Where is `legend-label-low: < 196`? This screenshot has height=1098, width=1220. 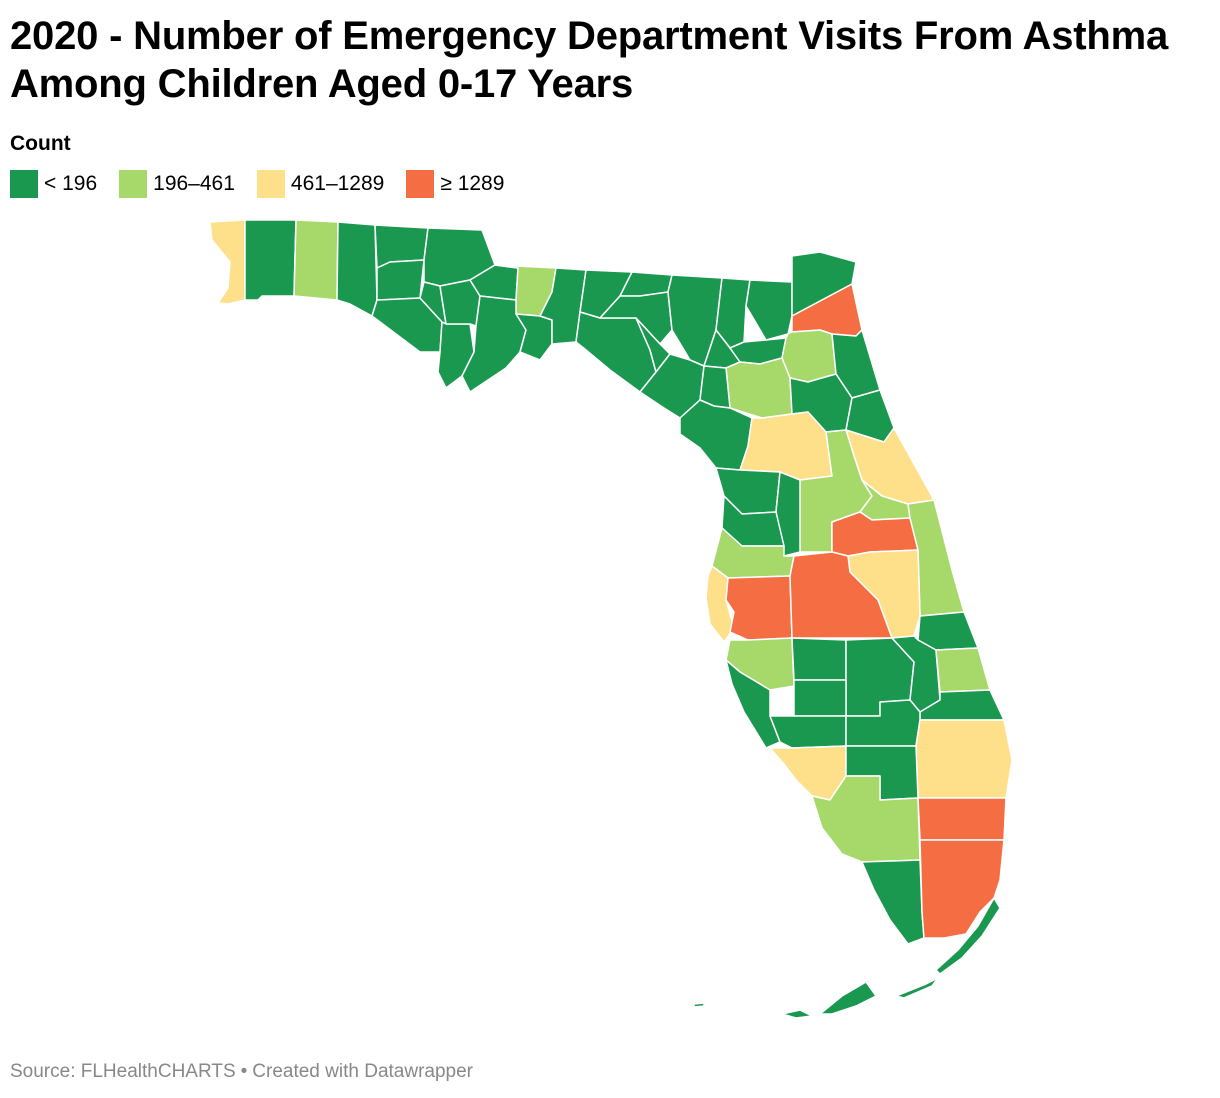
legend-label-low: < 196 is located at coordinates (71, 183).